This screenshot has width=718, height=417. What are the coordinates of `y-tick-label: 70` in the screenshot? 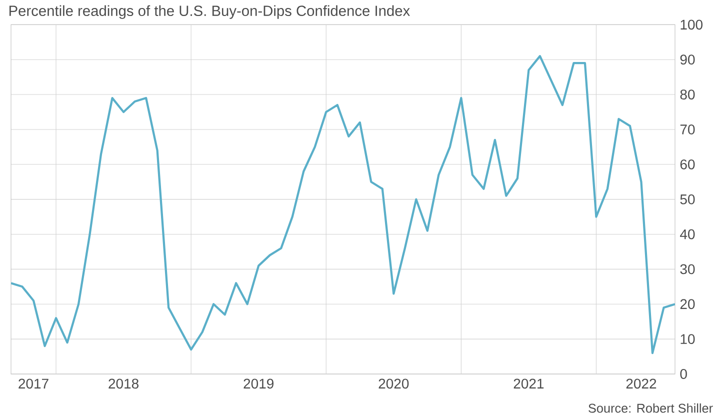 It's located at (687, 129).